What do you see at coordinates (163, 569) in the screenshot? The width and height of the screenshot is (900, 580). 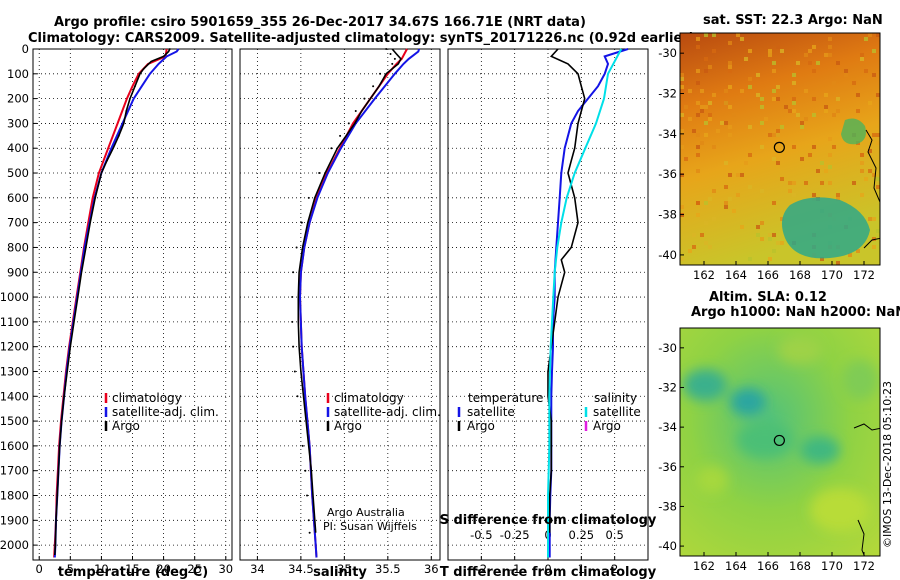 I see `x-tick-label: 20` at bounding box center [163, 569].